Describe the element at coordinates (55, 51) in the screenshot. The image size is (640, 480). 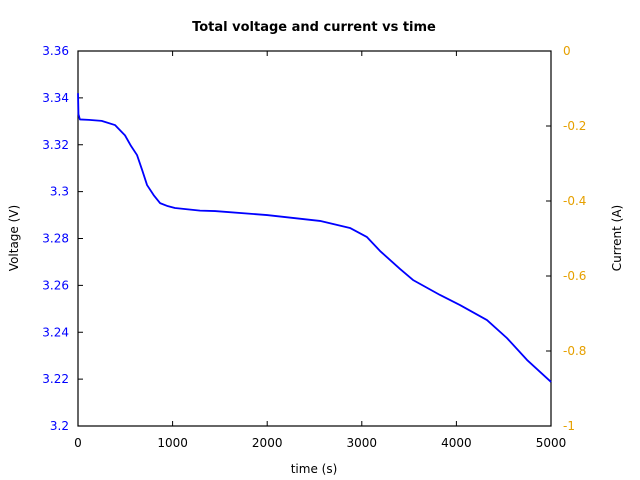
I see `y-tick-label: 3.36` at that location.